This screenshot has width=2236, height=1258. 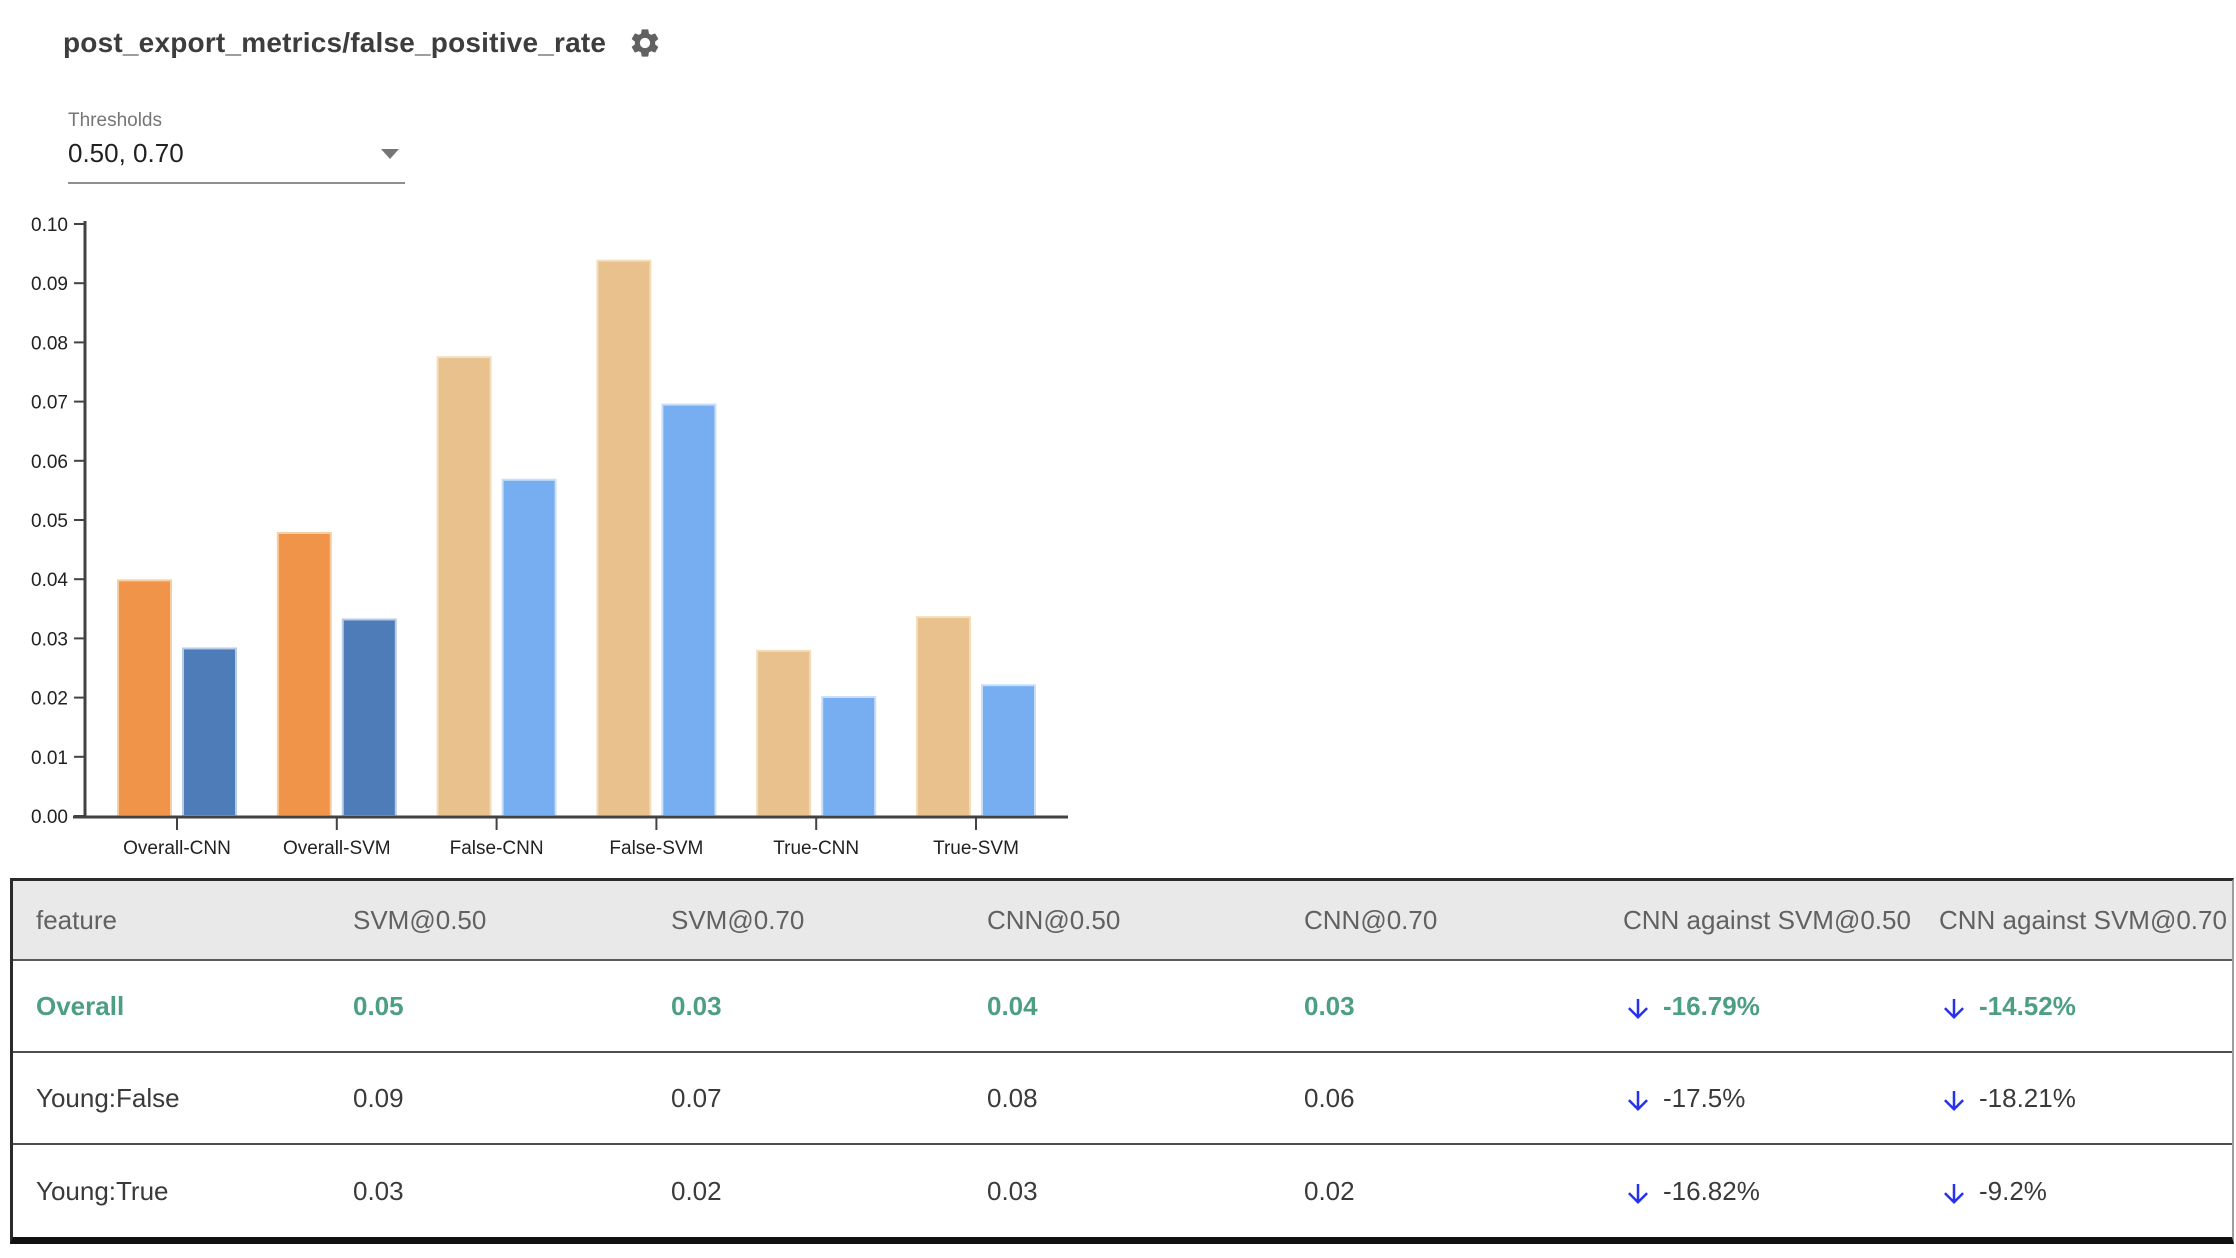 I want to click on feature-name: Young:True, so click(x=102, y=1190).